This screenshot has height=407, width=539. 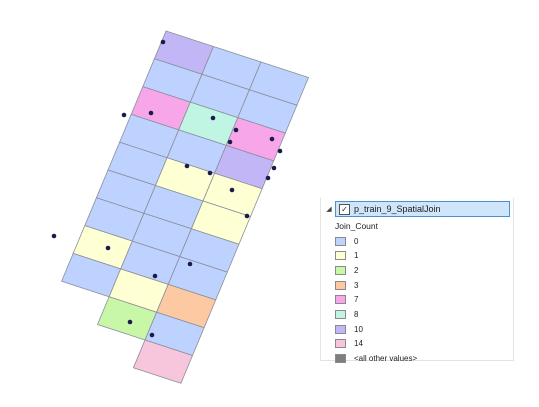 I want to click on layer-row: ◢ ✓ p_train_9_SpatialJoin, so click(x=416, y=209).